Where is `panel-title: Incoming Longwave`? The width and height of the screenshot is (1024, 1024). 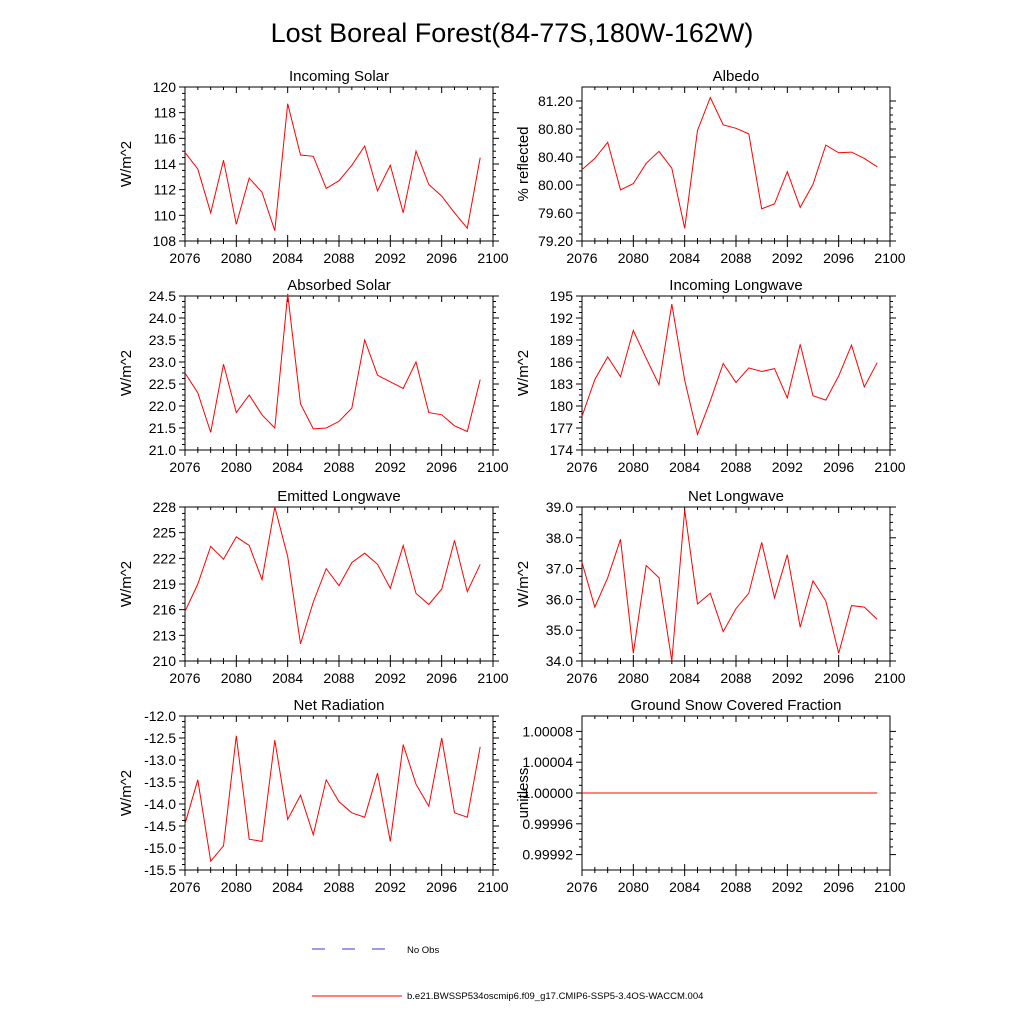 panel-title: Incoming Longwave is located at coordinates (735, 285).